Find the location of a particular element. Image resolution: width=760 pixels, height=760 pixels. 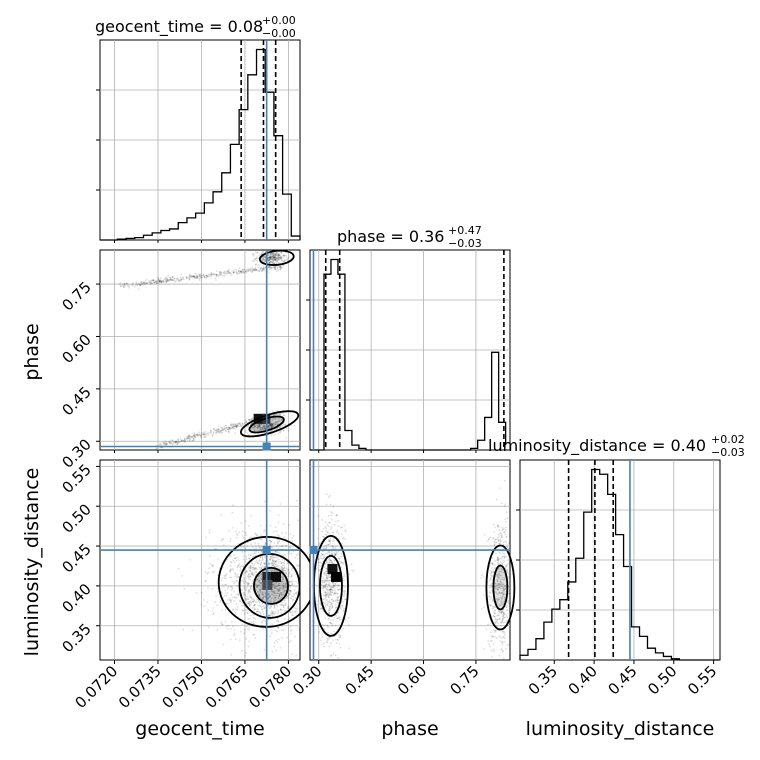

panel-luminosity-distance-vs-phase-frame is located at coordinates (410, 560).